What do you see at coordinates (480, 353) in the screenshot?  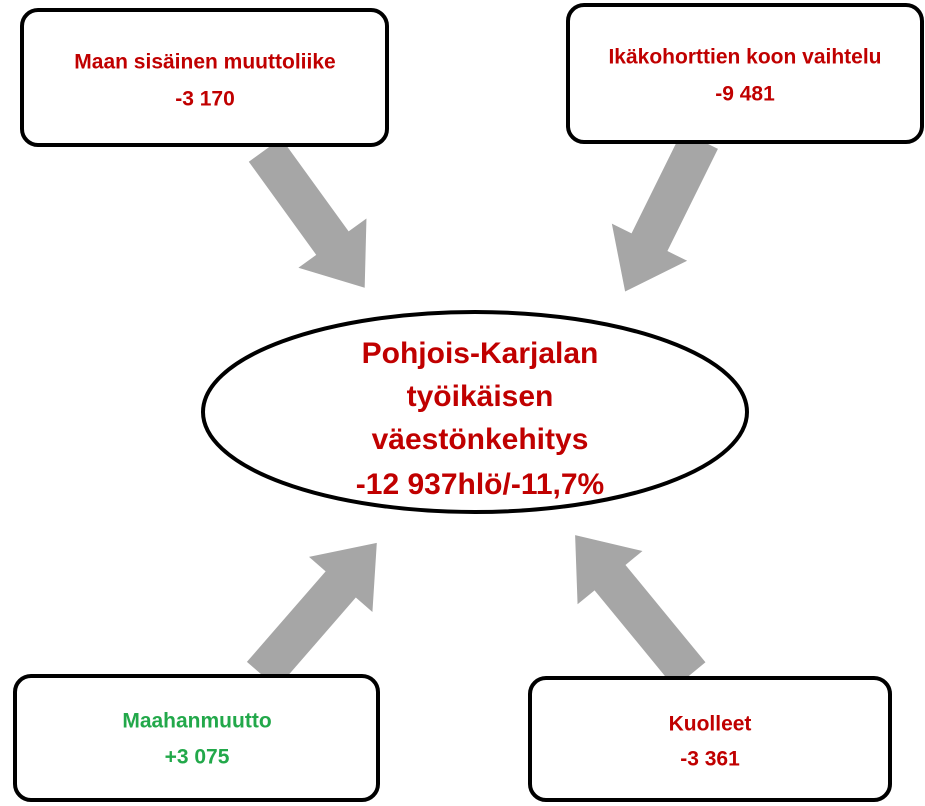 I see `center-line: Pohjois-Karjalan` at bounding box center [480, 353].